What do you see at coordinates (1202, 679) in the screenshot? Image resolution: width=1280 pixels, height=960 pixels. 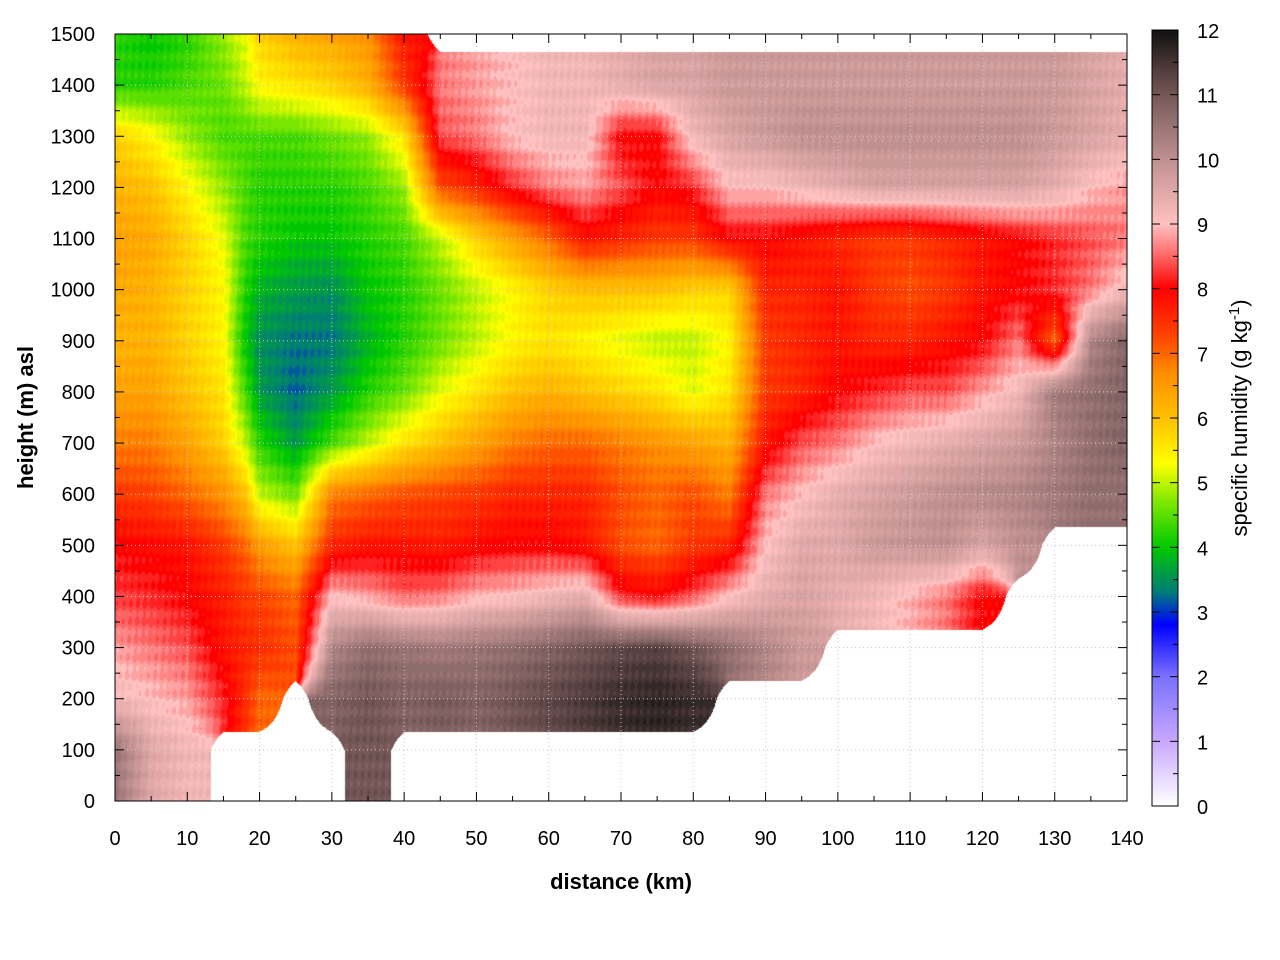 I see `colorbar-tick-label: 2` at bounding box center [1202, 679].